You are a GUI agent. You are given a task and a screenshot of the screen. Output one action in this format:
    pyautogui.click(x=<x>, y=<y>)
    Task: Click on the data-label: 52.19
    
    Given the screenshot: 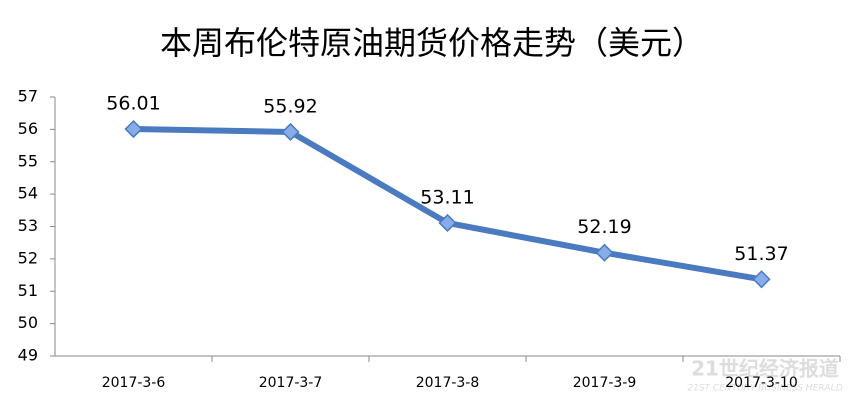 What is the action you would take?
    pyautogui.click(x=604, y=227)
    